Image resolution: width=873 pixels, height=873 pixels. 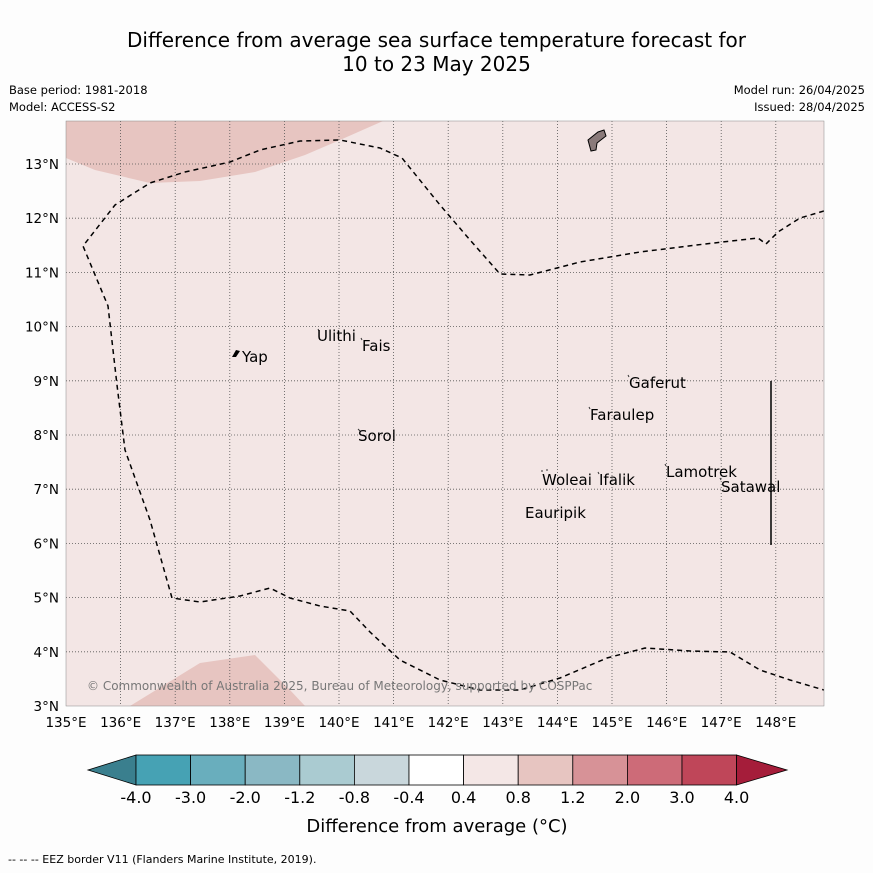 I want to click on lon-tick-label: 141°E, so click(x=393, y=723).